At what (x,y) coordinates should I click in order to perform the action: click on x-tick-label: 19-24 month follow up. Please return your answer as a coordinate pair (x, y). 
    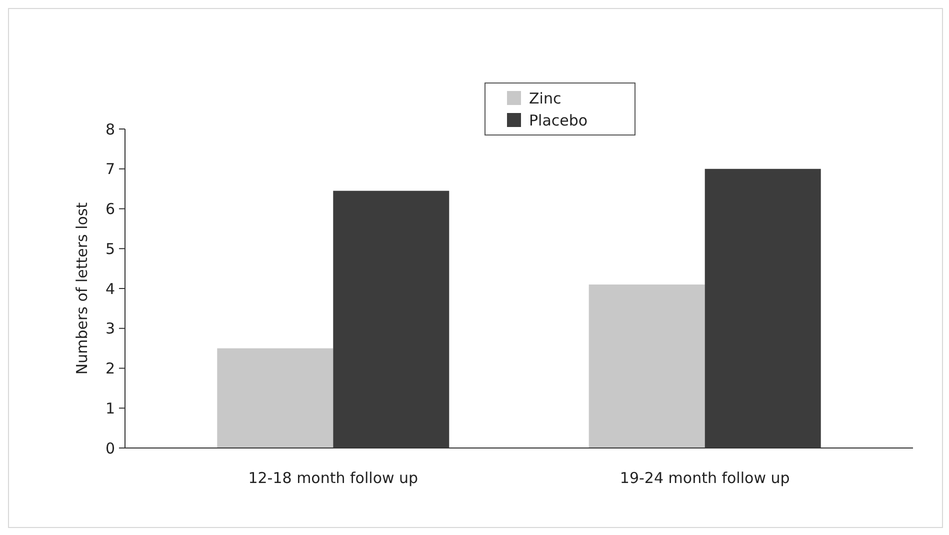
    Looking at the image, I should click on (705, 478).